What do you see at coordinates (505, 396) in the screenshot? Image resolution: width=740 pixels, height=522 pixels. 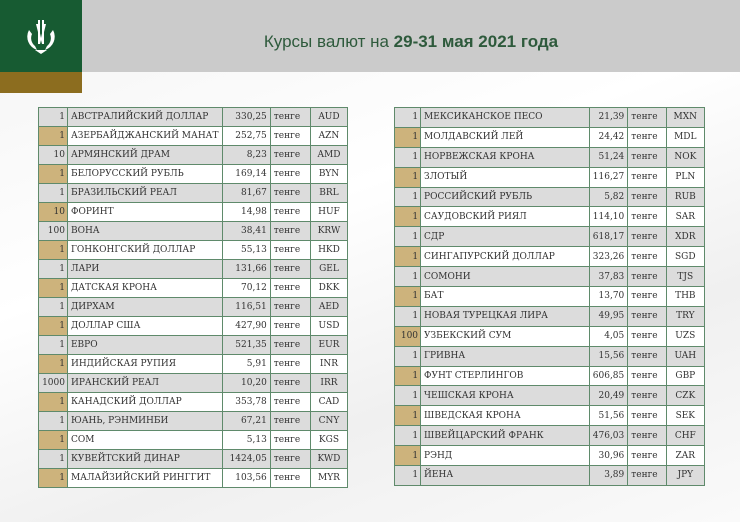 I see `currency-name-cell: ЧЕШСКАЯ КРОНА` at bounding box center [505, 396].